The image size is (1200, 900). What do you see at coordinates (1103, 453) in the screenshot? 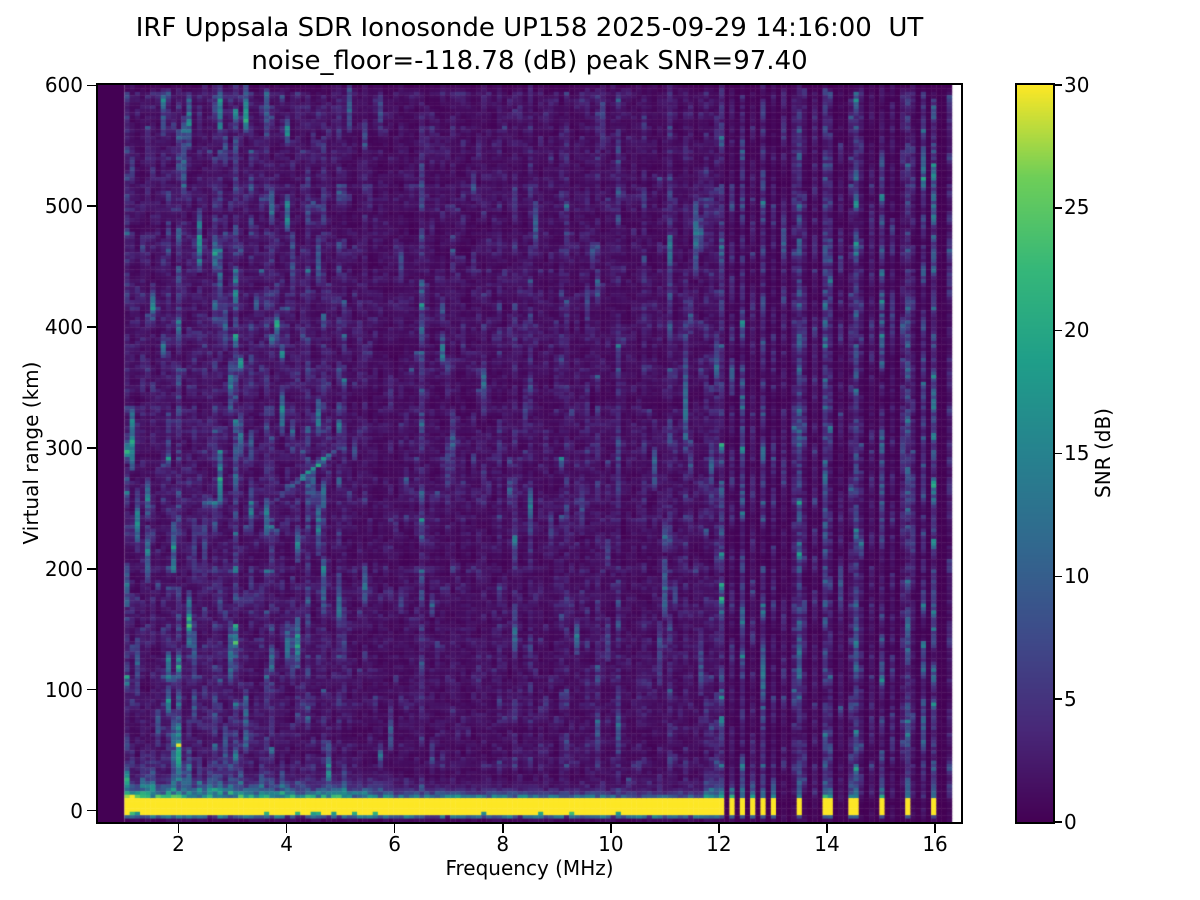
I see `colorbar-label: SNR (dB)` at bounding box center [1103, 453].